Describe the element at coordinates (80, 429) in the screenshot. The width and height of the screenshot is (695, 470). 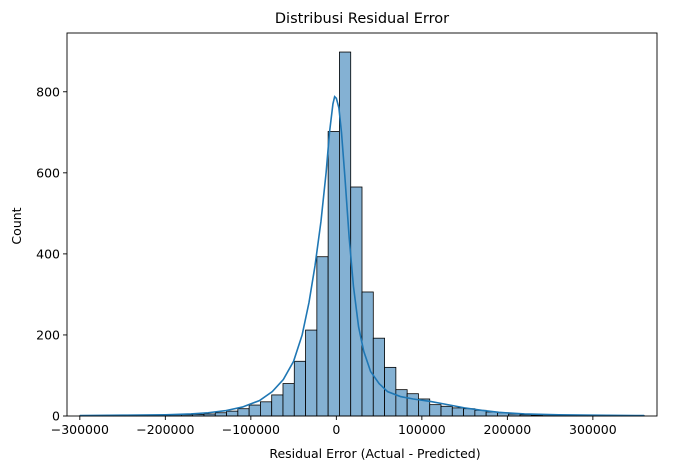
I see `x-tick-label: −300000` at that location.